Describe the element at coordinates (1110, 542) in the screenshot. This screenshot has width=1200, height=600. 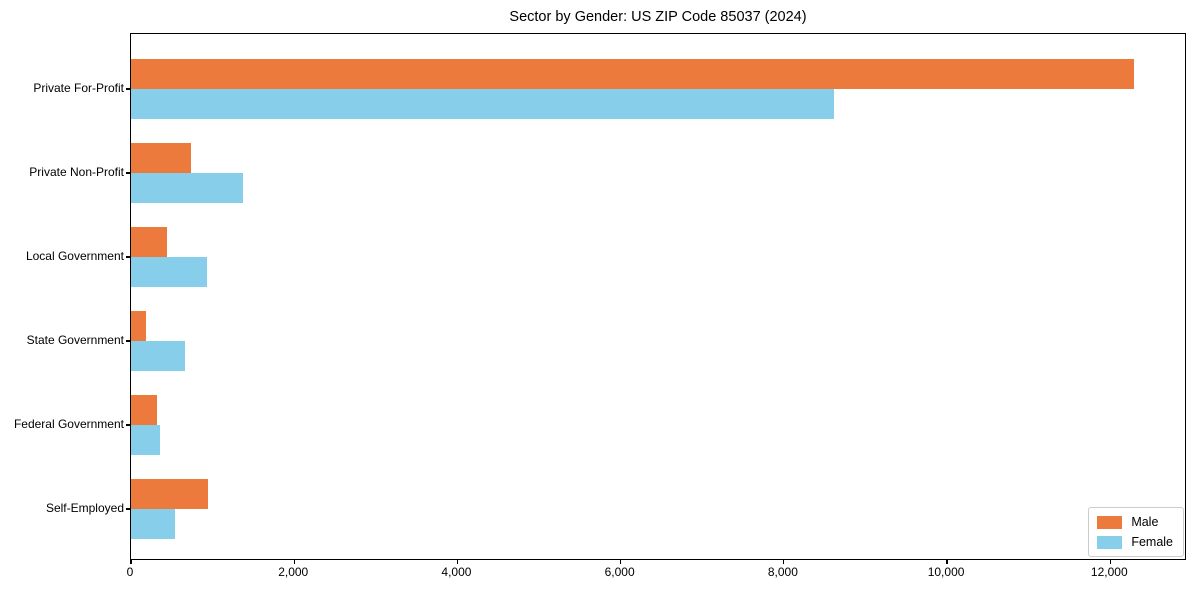
I see `female-series-swatch` at that location.